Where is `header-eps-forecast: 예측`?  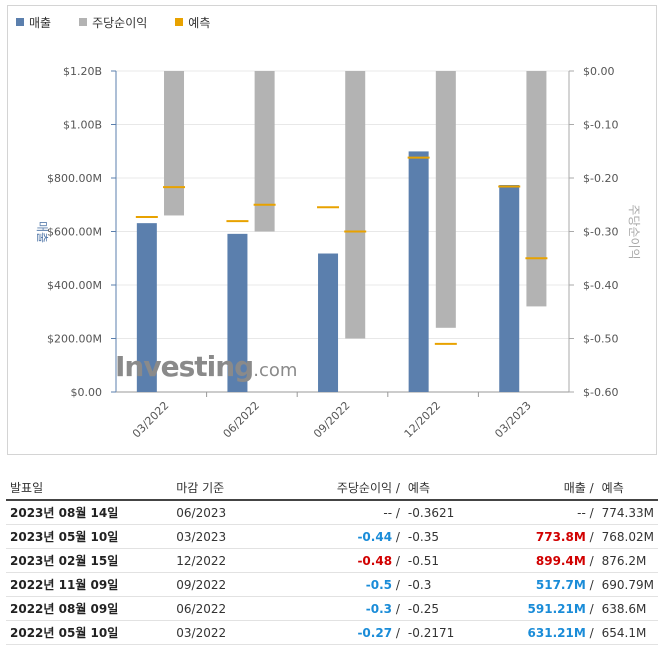 header-eps-forecast: 예측 is located at coordinates (447, 488).